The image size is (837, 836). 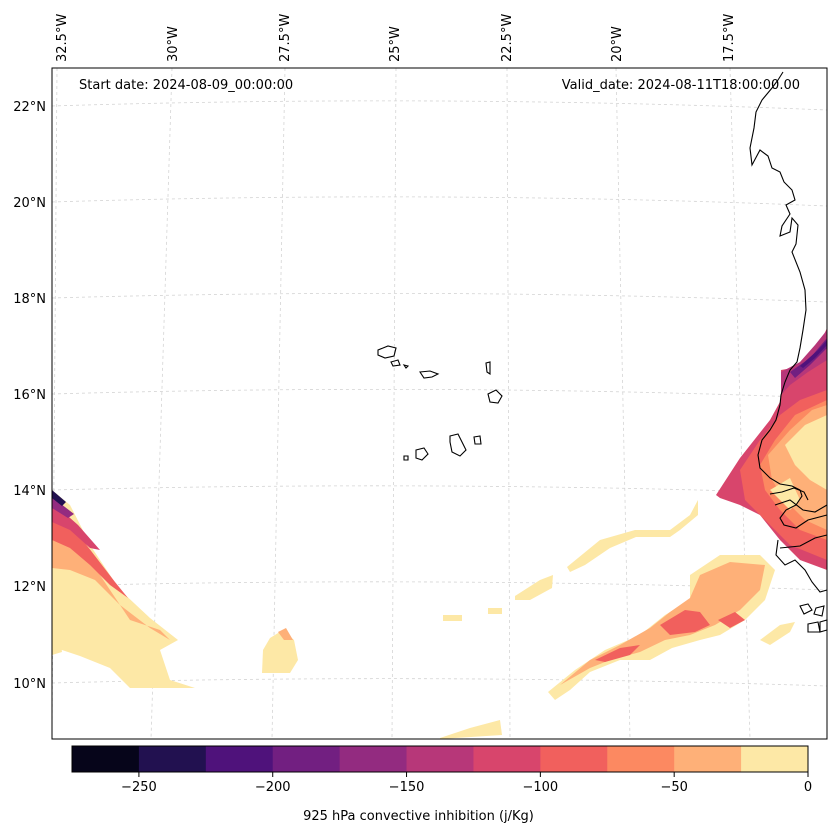 What do you see at coordinates (673, 787) in the screenshot?
I see `colorbar-tick-label: −50` at bounding box center [673, 787].